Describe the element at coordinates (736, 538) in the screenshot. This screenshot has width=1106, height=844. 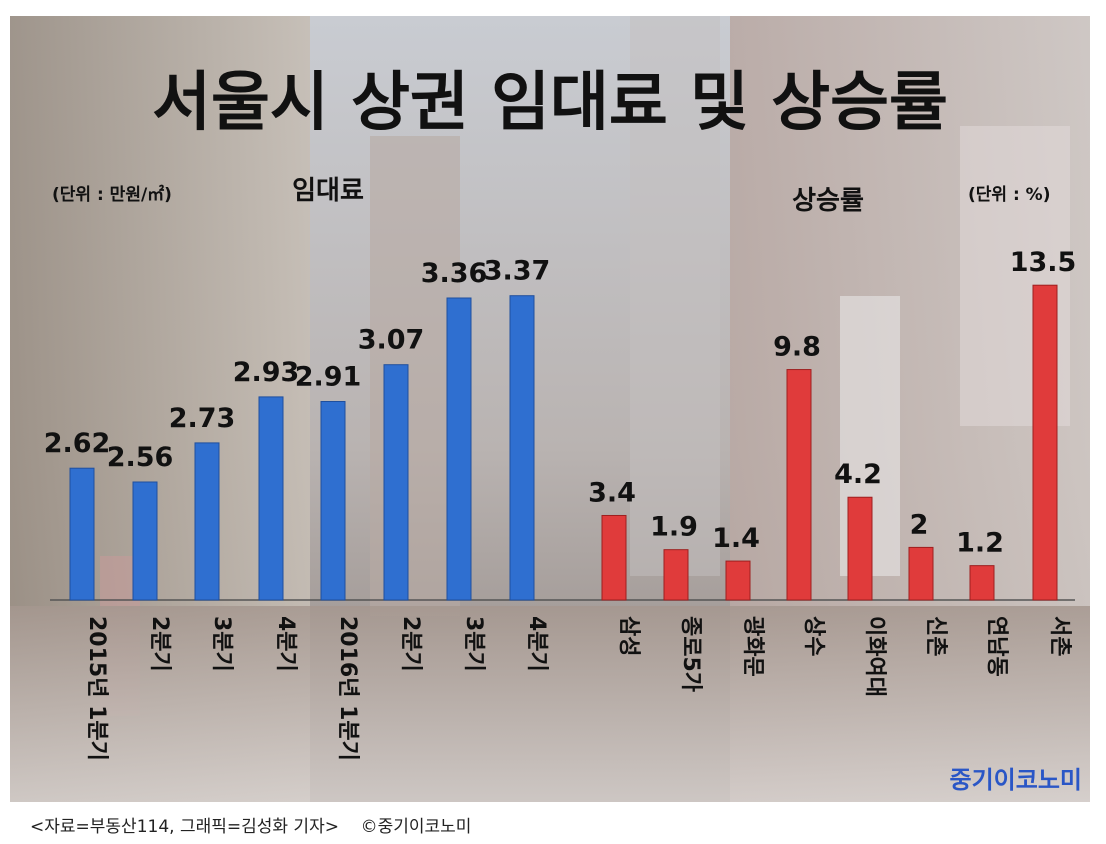
I see `rate-value-label: 1.4` at that location.